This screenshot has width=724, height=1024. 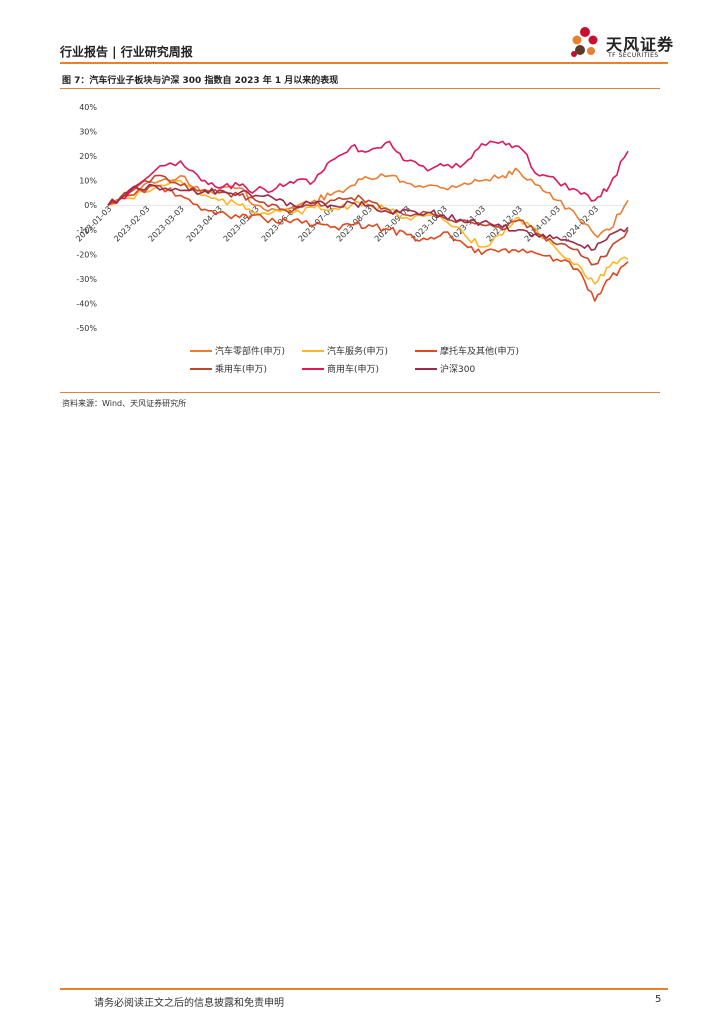 I want to click on y-tick-label: -50%, so click(x=86, y=328).